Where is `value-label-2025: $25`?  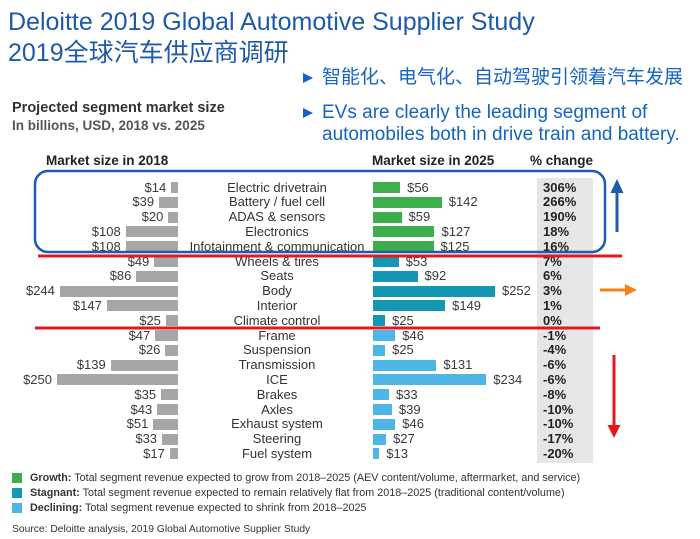 value-label-2025: $25 is located at coordinates (403, 321).